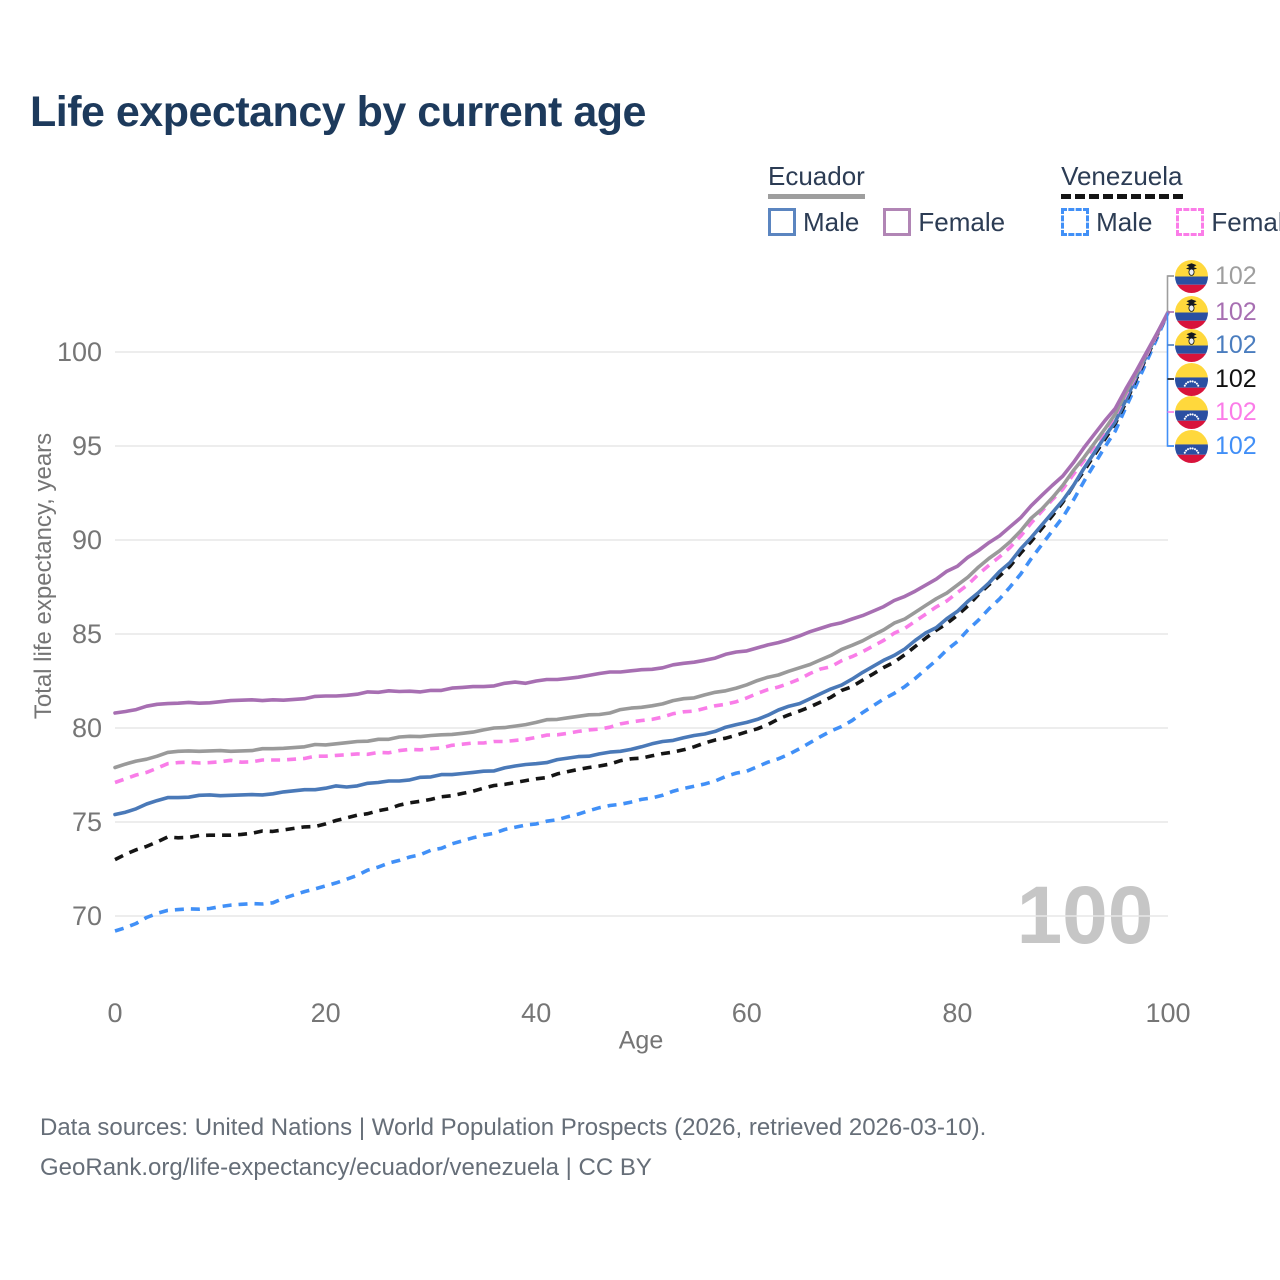  I want to click on end-label-row-venezuela-female: 102, so click(1216, 412).